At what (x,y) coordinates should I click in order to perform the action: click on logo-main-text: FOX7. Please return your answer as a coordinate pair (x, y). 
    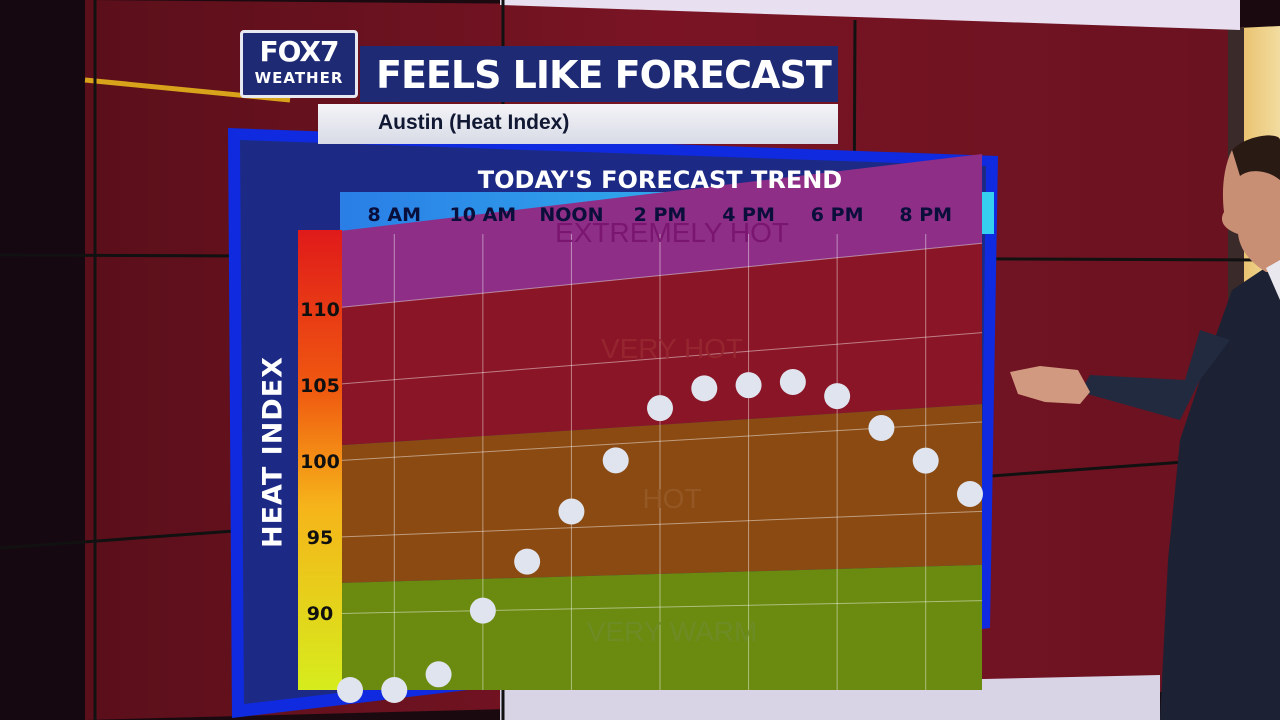
    Looking at the image, I should click on (299, 51).